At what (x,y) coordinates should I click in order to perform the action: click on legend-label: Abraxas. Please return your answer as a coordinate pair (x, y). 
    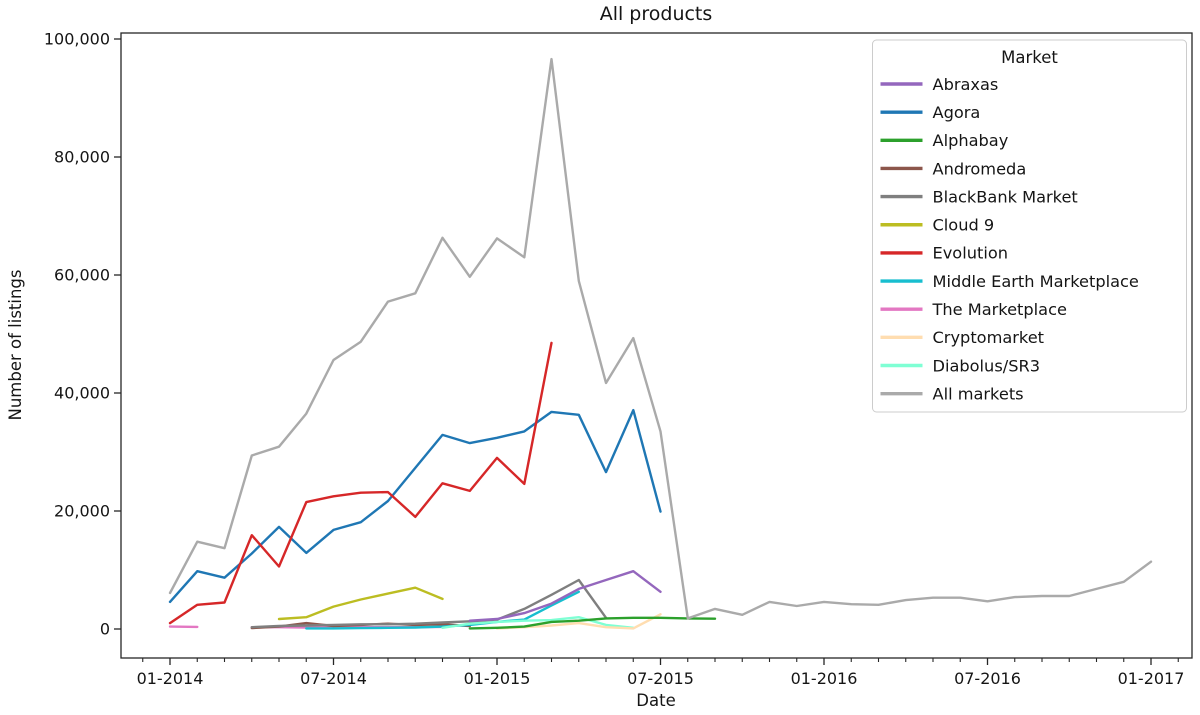
    Looking at the image, I should click on (966, 84).